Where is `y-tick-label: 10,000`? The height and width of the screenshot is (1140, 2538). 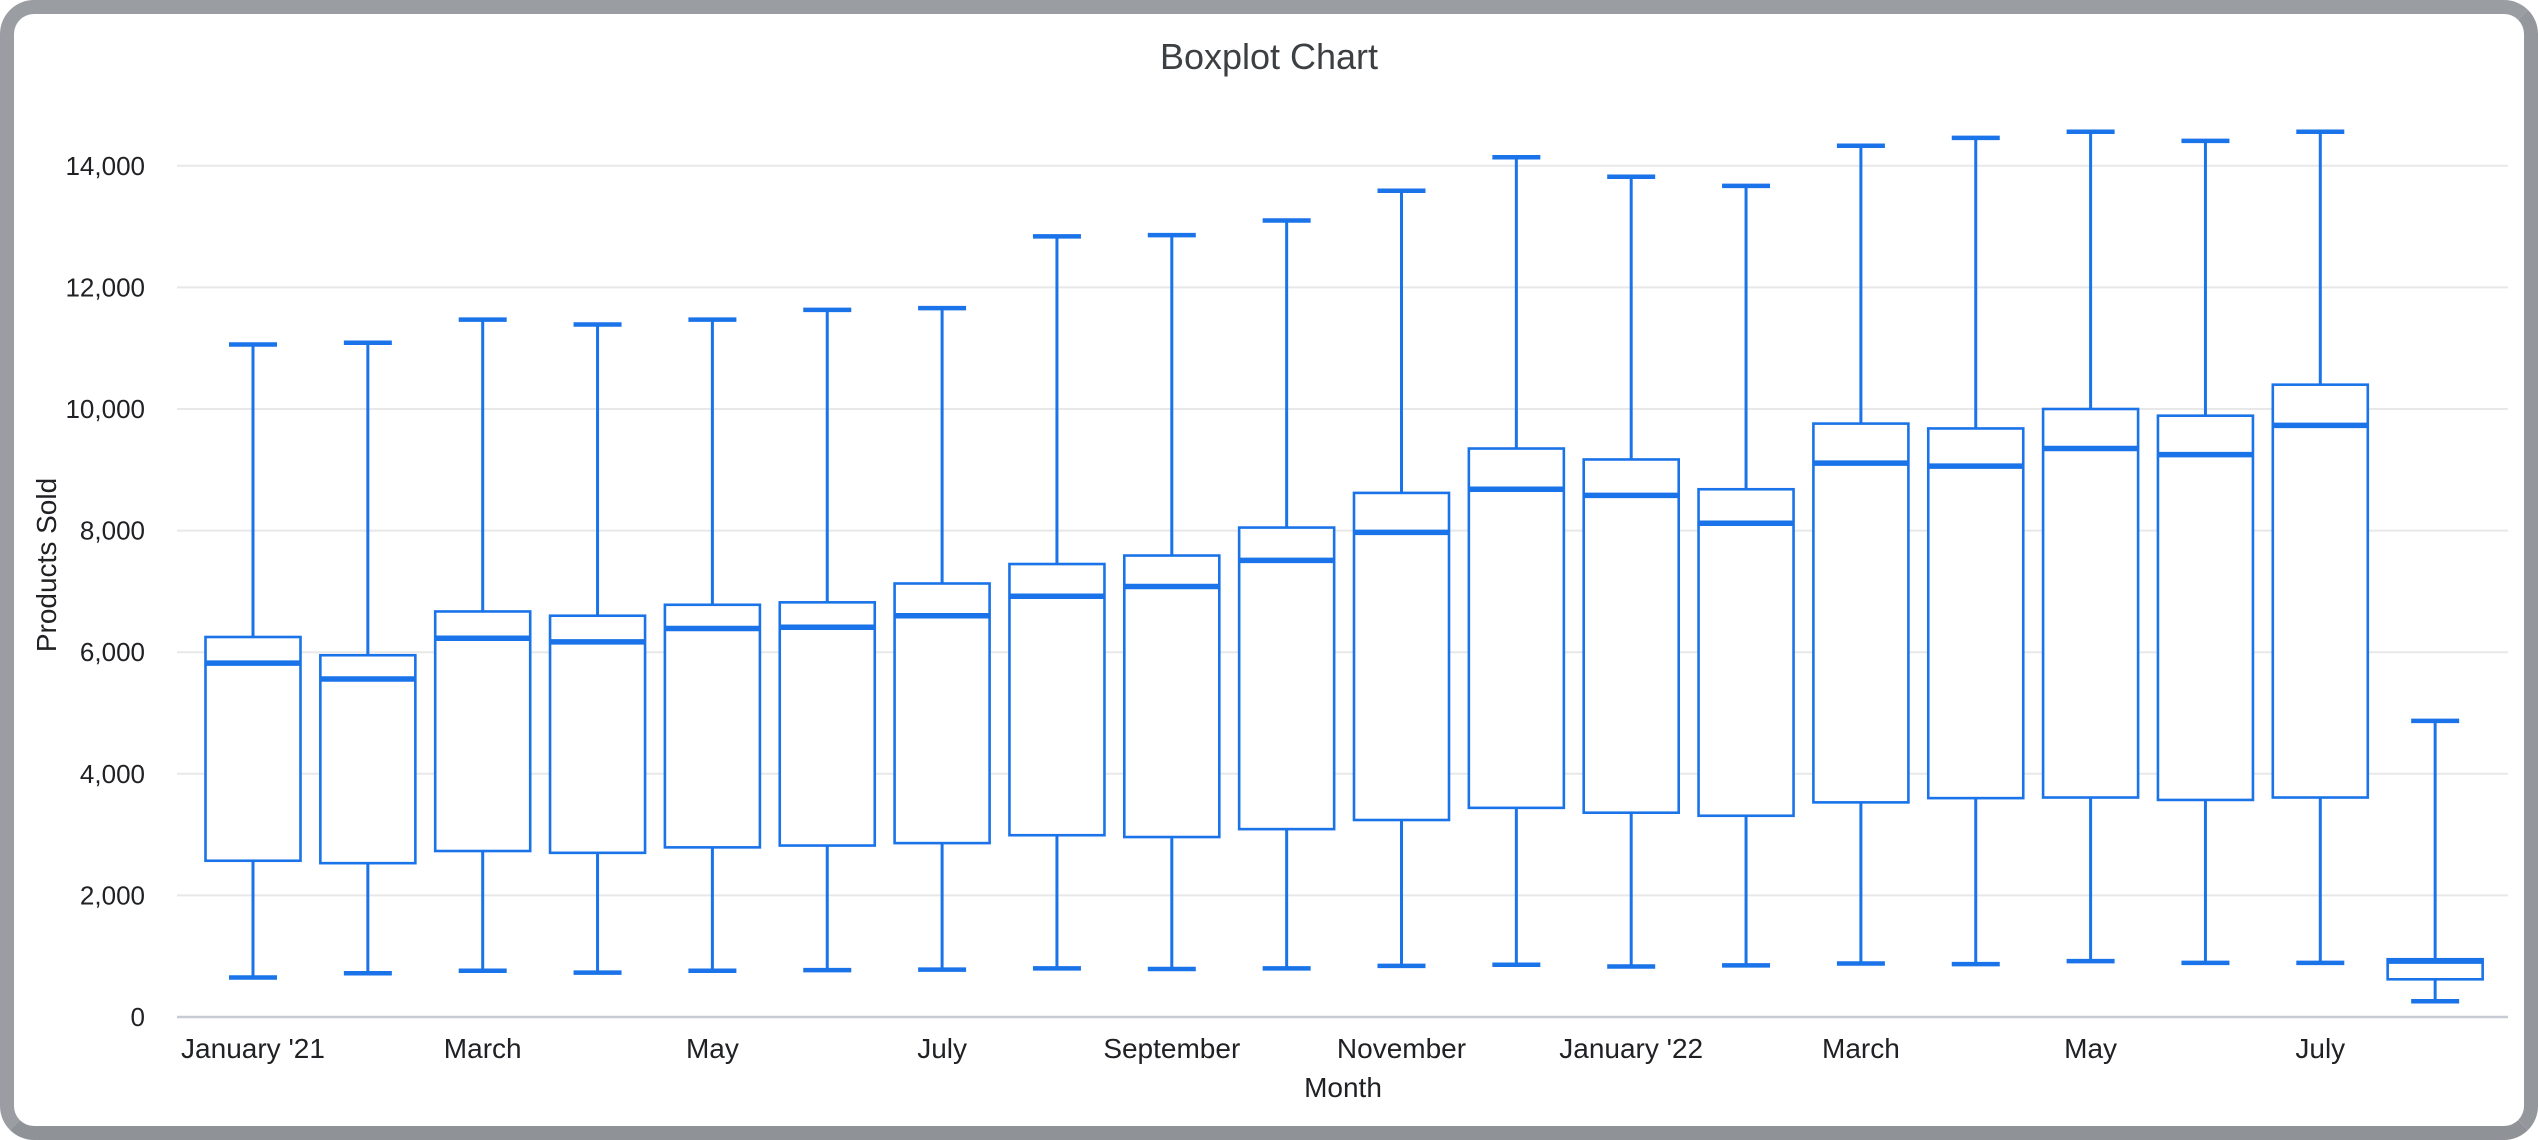 y-tick-label: 10,000 is located at coordinates (105, 409).